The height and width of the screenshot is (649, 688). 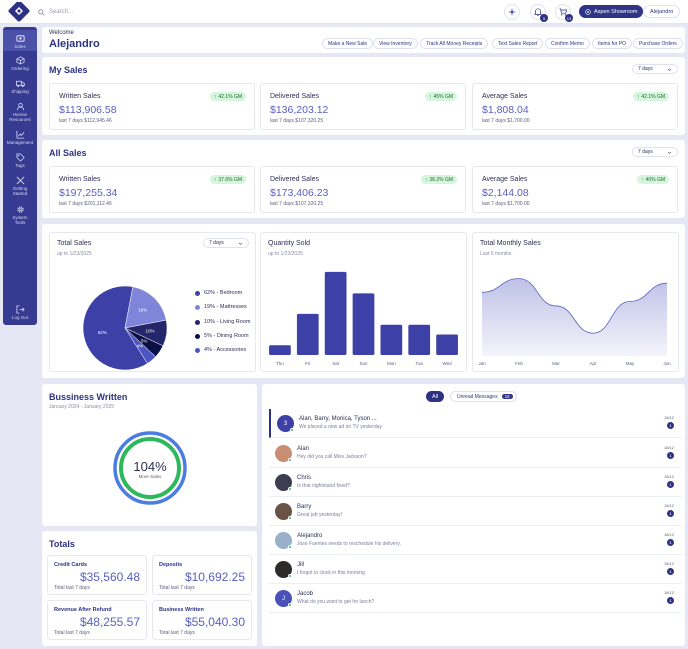 What do you see at coordinates (588, 11) in the screenshot?
I see `location-icon` at bounding box center [588, 11].